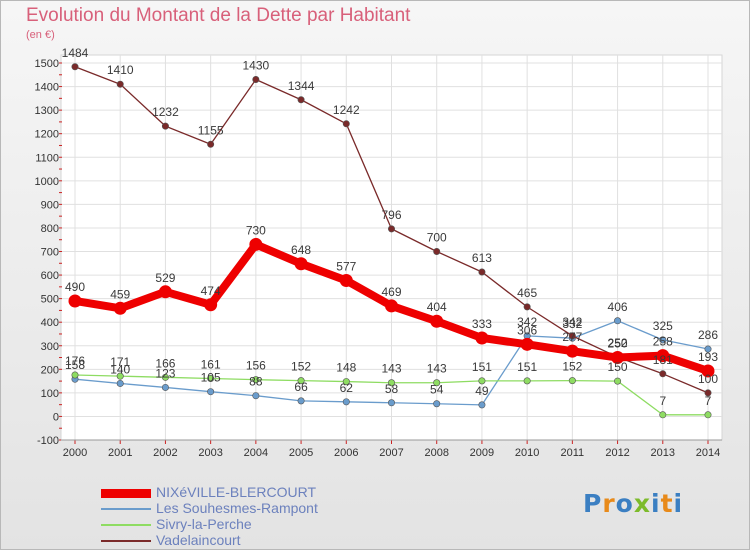 The image size is (750, 550). Describe the element at coordinates (165, 278) in the screenshot. I see `data-label-nix-ville-blercourt: 529` at that location.